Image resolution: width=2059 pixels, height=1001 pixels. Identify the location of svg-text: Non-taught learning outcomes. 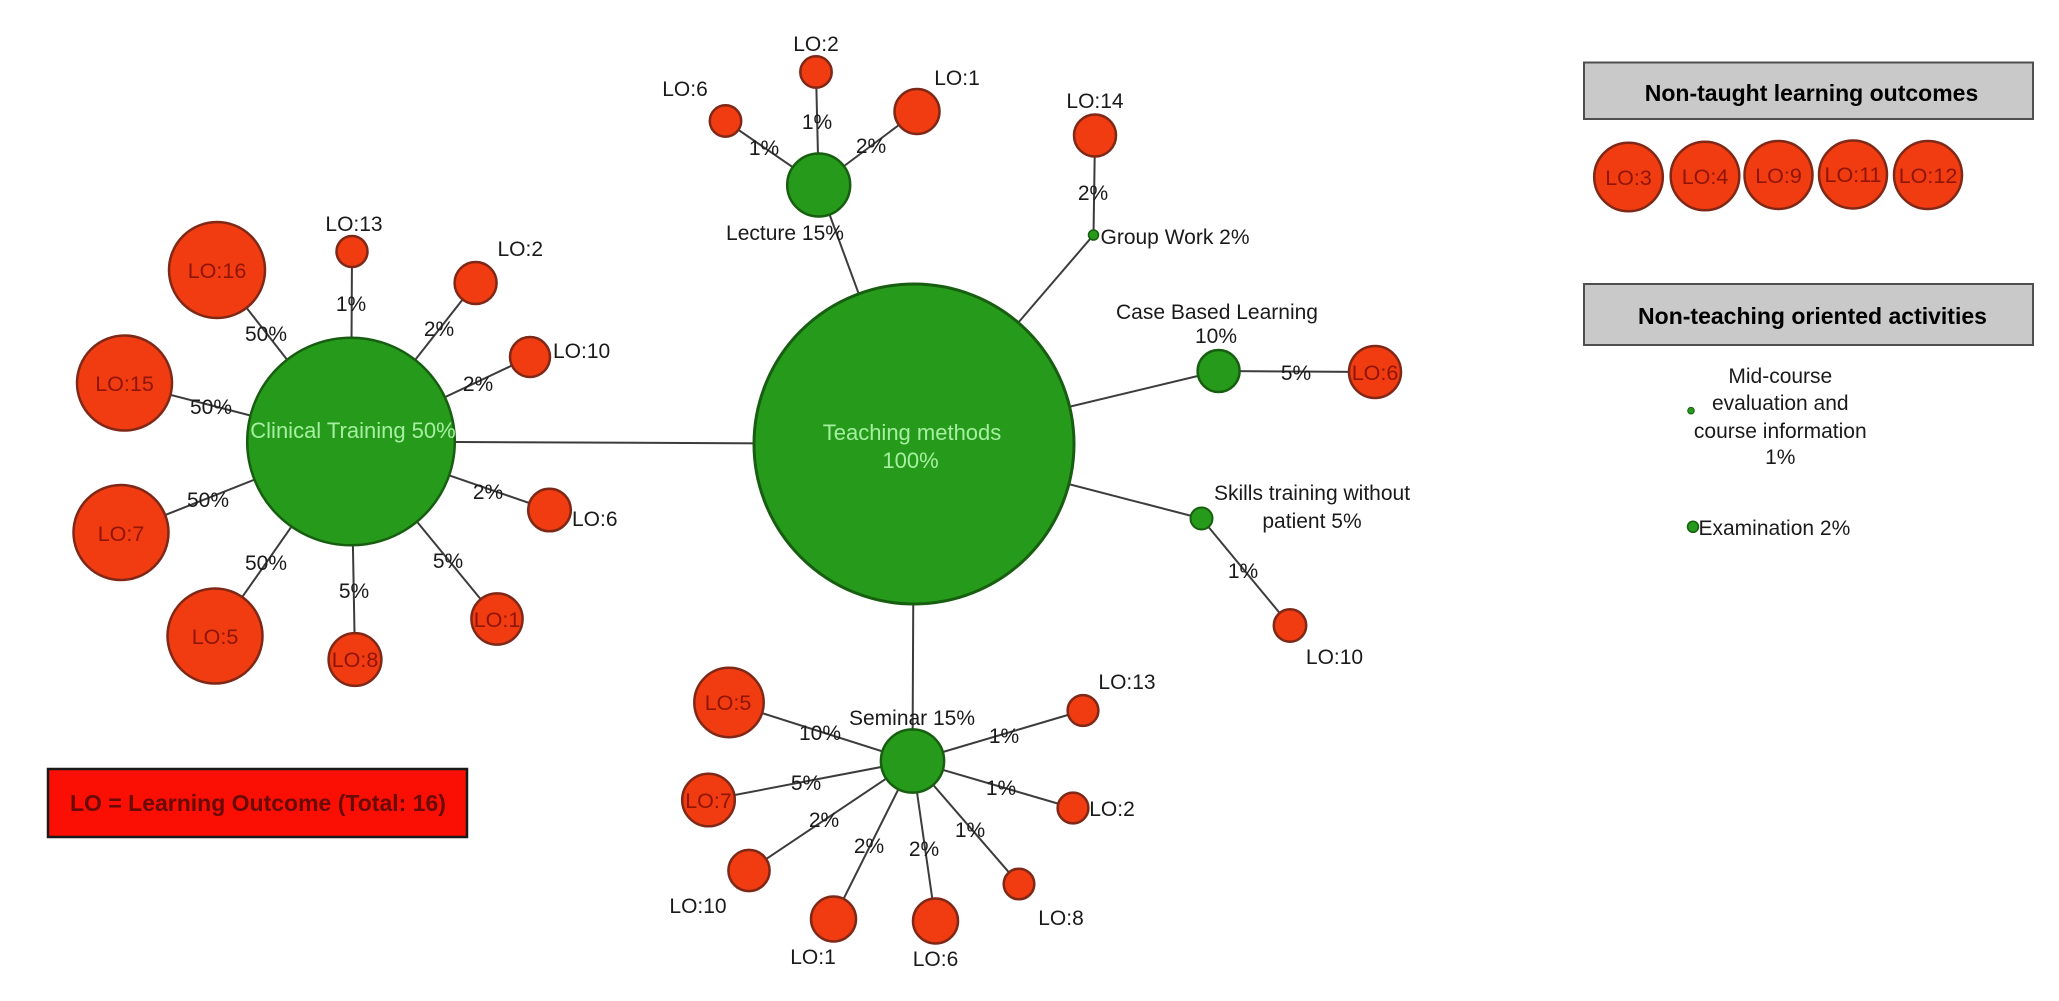
(1812, 93).